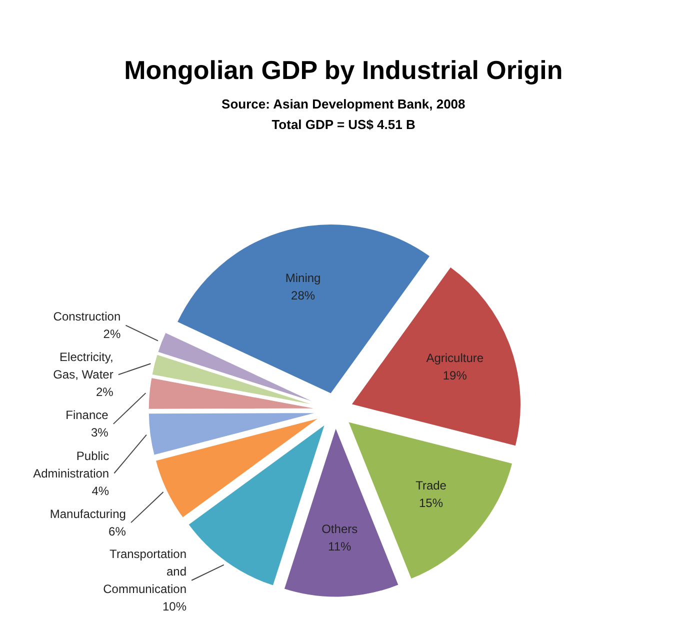 The image size is (688, 619). Describe the element at coordinates (455, 357) in the screenshot. I see `slice-label: Agriculture` at that location.